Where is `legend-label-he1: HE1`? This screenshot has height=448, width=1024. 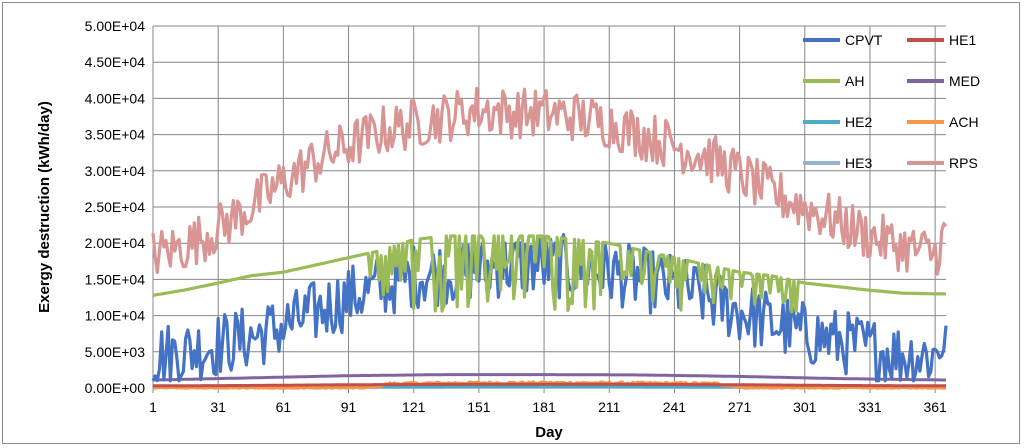
legend-label-he1: HE1 is located at coordinates (962, 40).